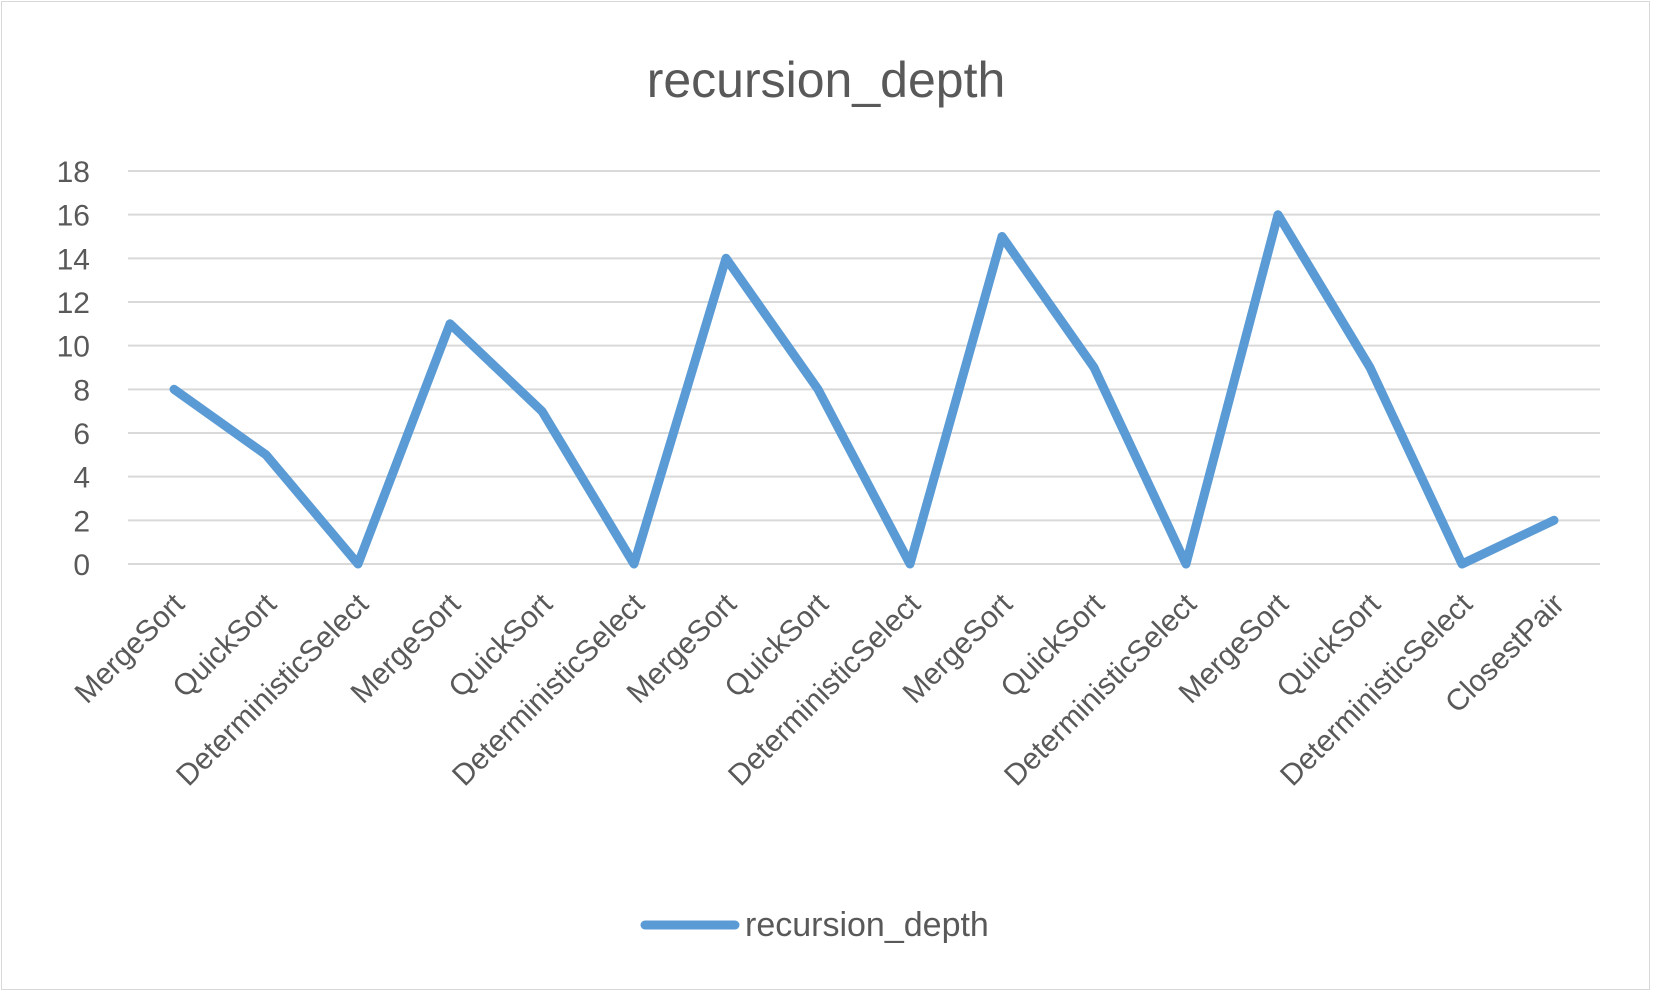 This screenshot has height=993, width=1653. I want to click on y-tick-label: 18, so click(73, 172).